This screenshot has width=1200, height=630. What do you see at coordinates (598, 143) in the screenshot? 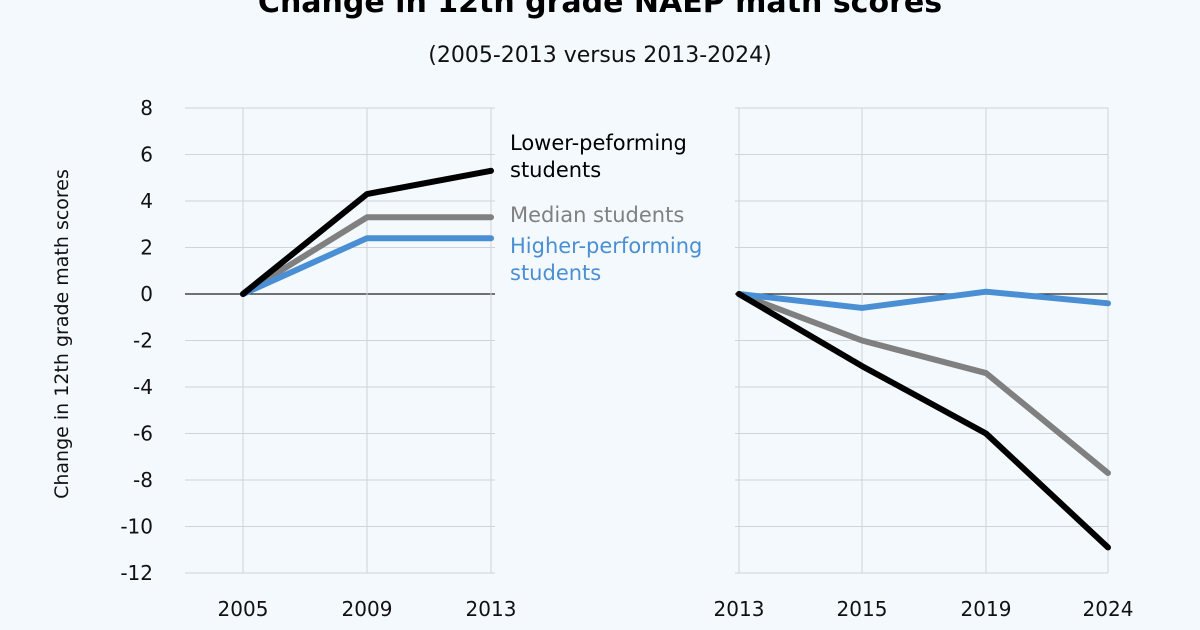
I see `series-label: Lower-peforming` at bounding box center [598, 143].